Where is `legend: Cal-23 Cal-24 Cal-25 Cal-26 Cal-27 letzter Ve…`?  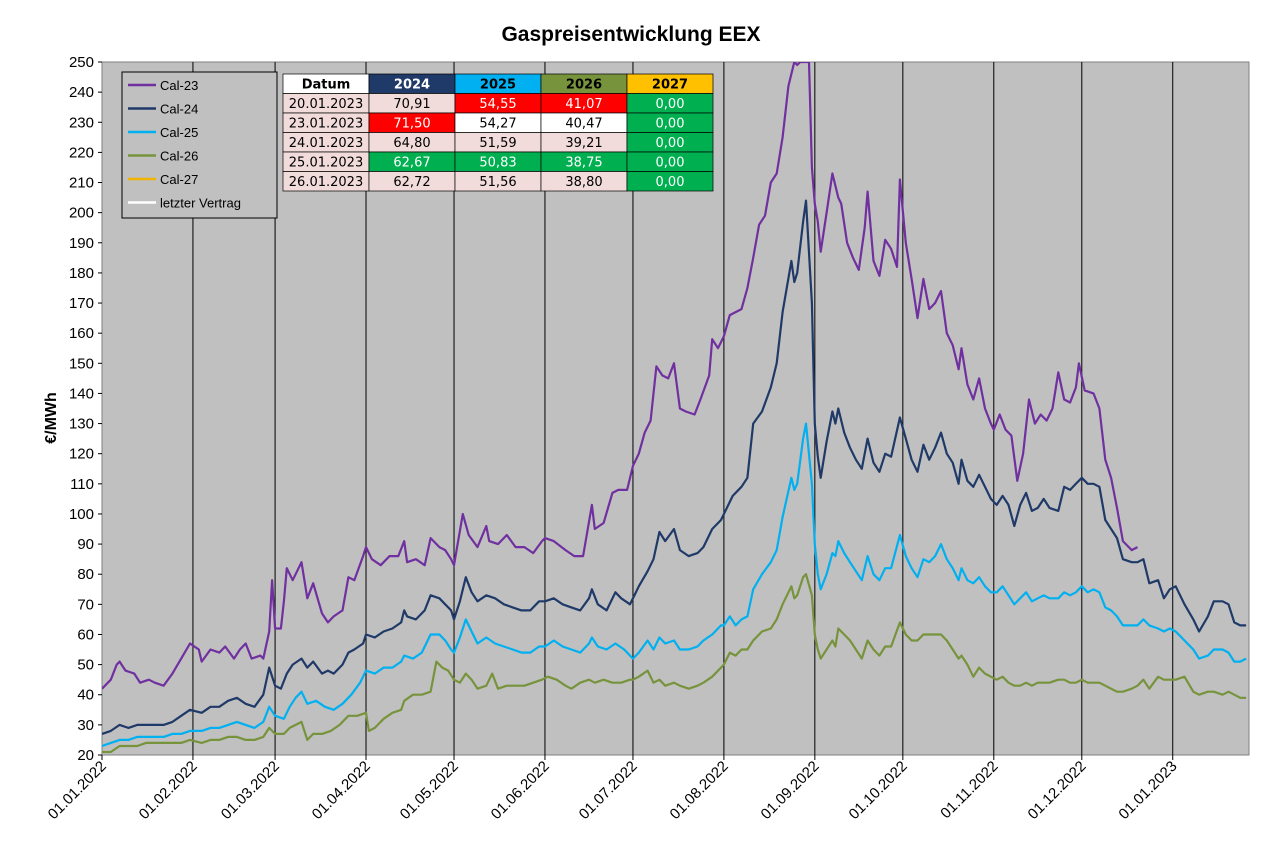
legend: Cal-23 Cal-24 Cal-25 Cal-26 Cal-27 letzter Ve… is located at coordinates (199, 145).